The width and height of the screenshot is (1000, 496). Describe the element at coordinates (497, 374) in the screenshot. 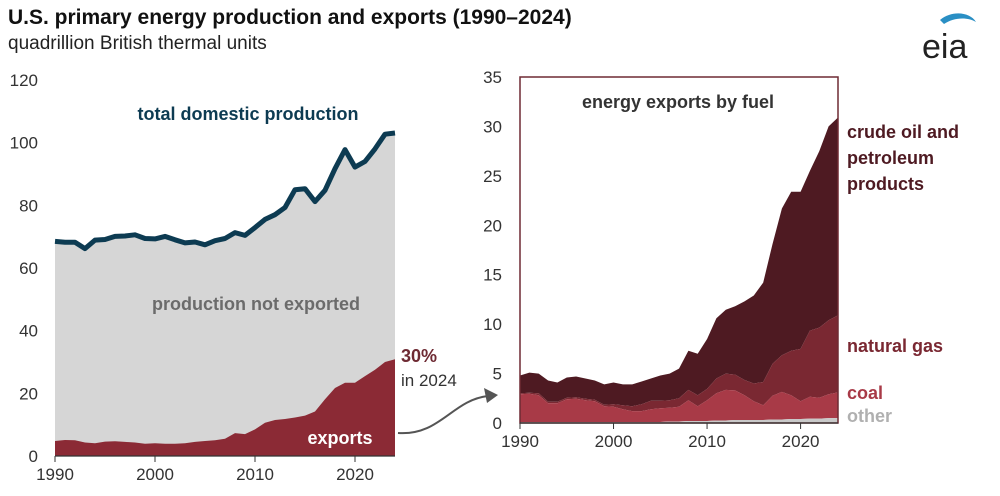

I see `right-y-tick-5: 5` at that location.